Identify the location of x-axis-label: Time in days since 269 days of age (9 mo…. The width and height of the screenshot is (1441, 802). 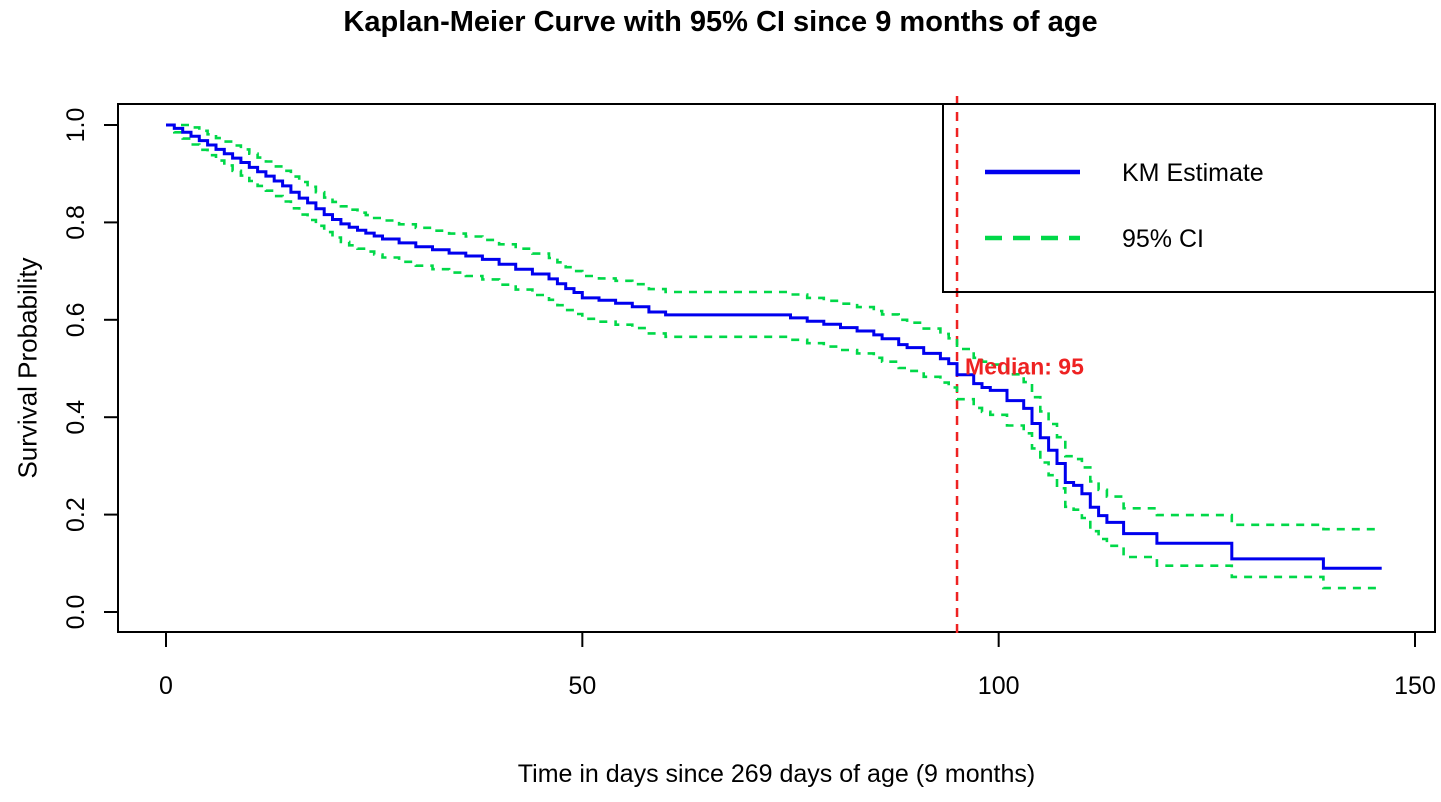
(776, 774).